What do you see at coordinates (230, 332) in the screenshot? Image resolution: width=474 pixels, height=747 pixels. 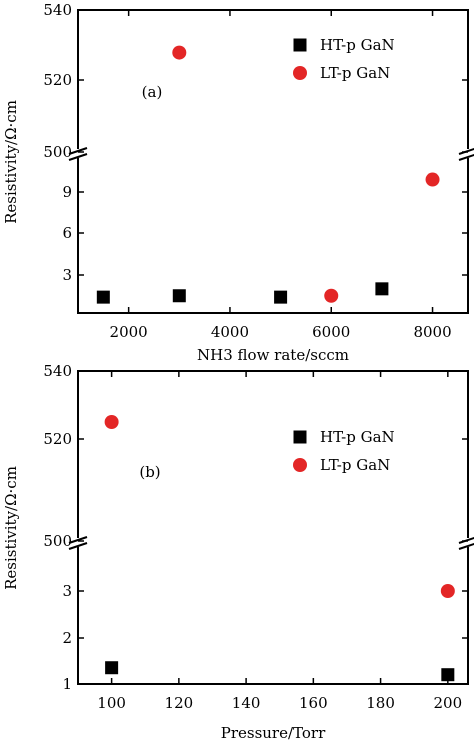 I see `x-tick-label: 4000` at bounding box center [230, 332].